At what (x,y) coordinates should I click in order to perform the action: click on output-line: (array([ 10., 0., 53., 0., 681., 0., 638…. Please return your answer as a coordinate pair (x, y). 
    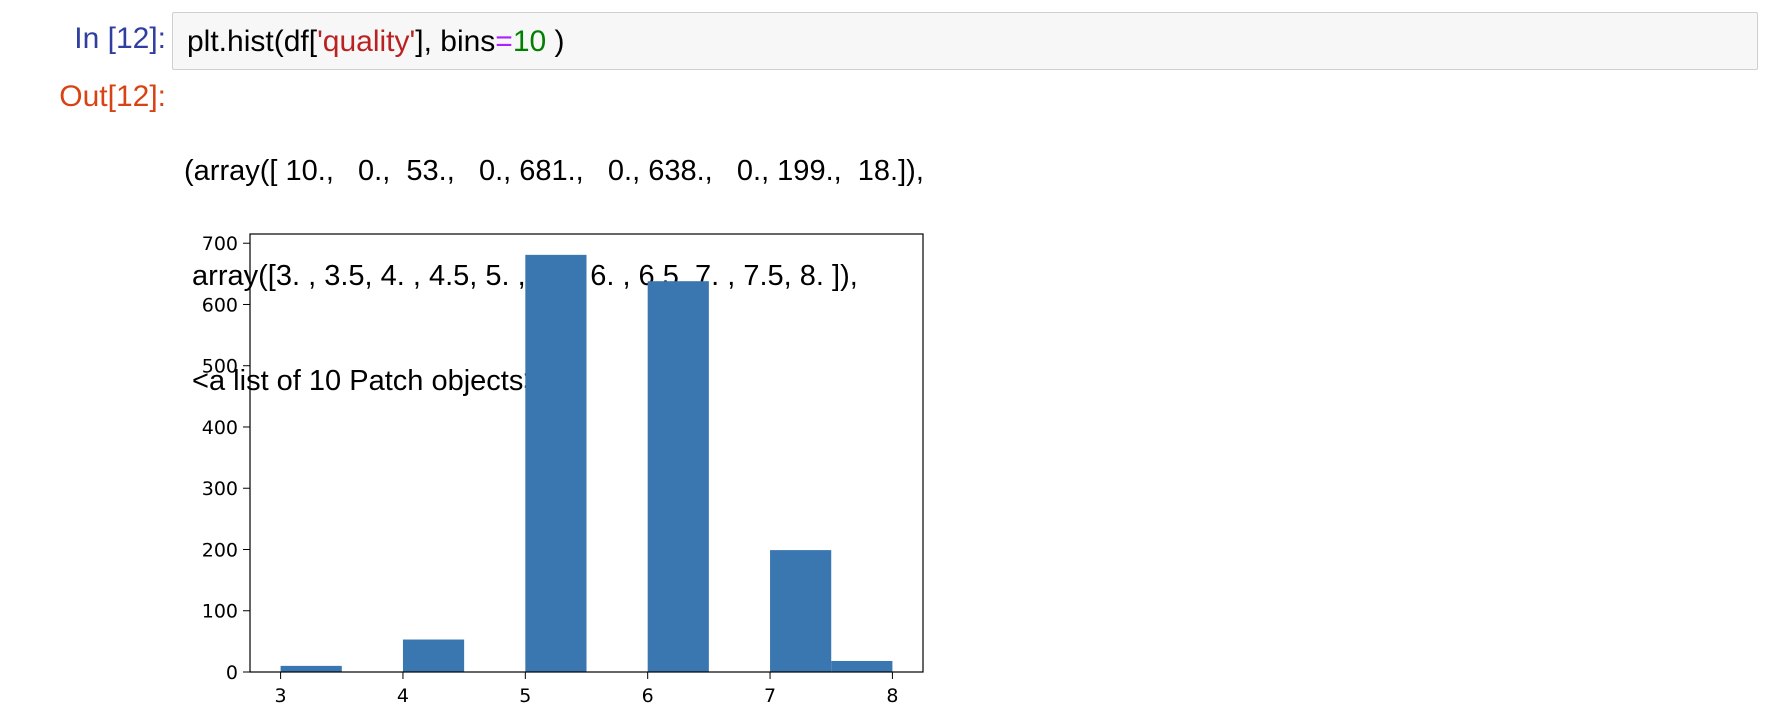
    Looking at the image, I should click on (554, 171).